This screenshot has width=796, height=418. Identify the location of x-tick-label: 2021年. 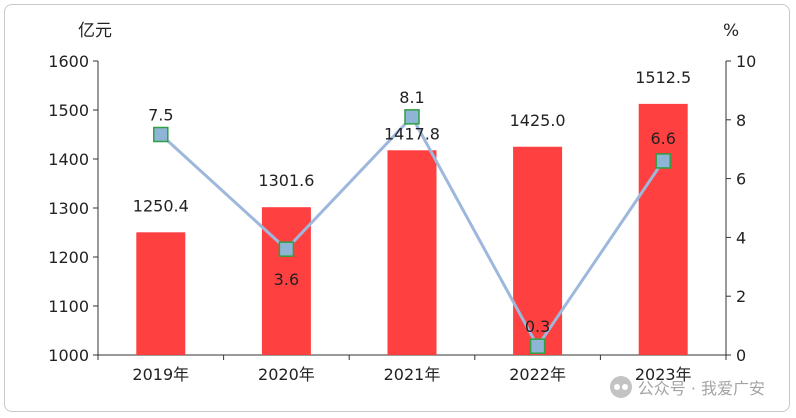
(412, 374).